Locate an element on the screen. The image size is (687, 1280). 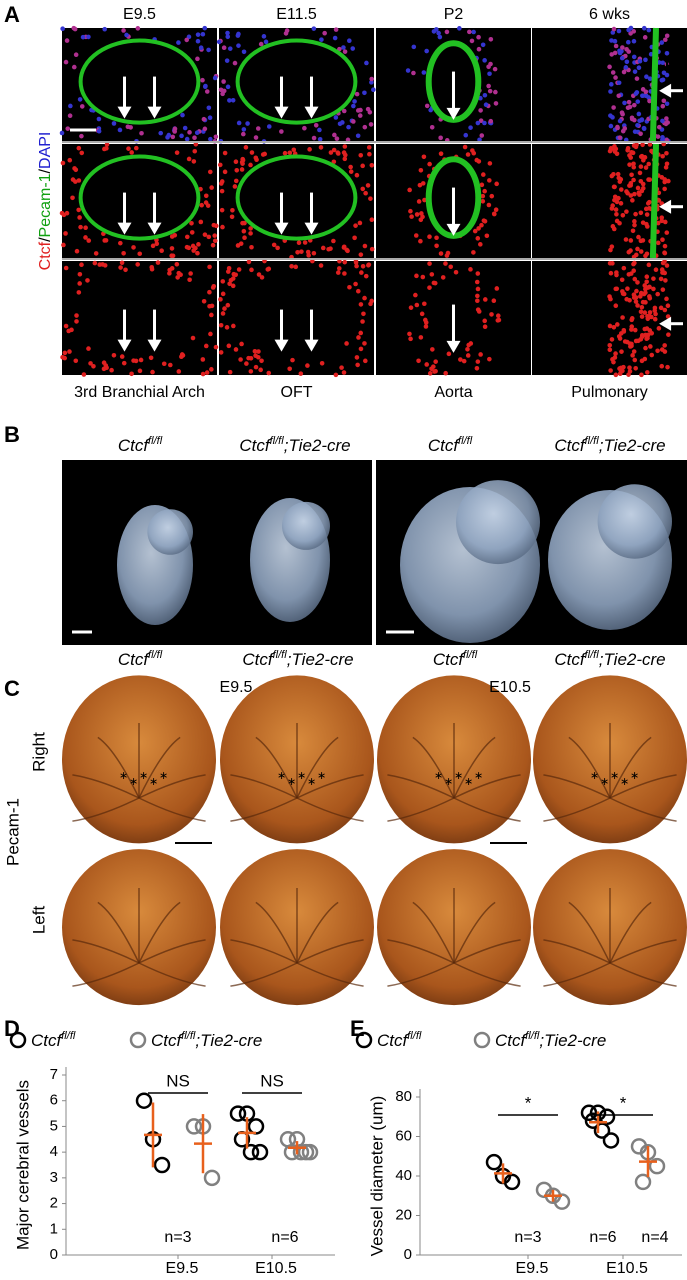
endothelium is located at coordinates (654, 201).